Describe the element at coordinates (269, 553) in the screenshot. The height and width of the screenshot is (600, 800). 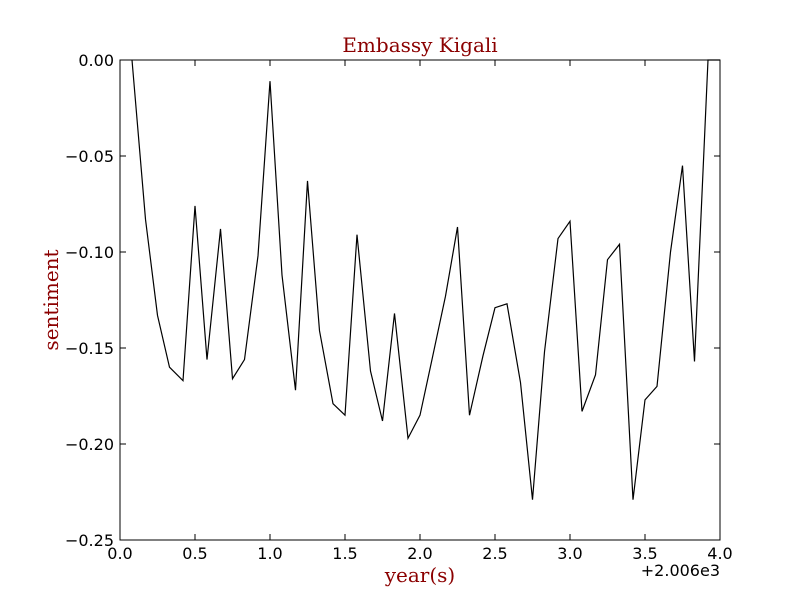
I see `x-tick-label: 1.0` at that location.